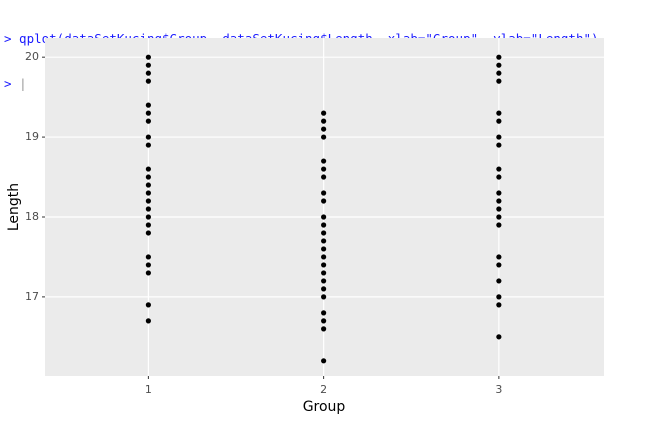 Image resolution: width=664 pixels, height=424 pixels. Describe the element at coordinates (8, 83) in the screenshot. I see `console-prompt: >` at that location.